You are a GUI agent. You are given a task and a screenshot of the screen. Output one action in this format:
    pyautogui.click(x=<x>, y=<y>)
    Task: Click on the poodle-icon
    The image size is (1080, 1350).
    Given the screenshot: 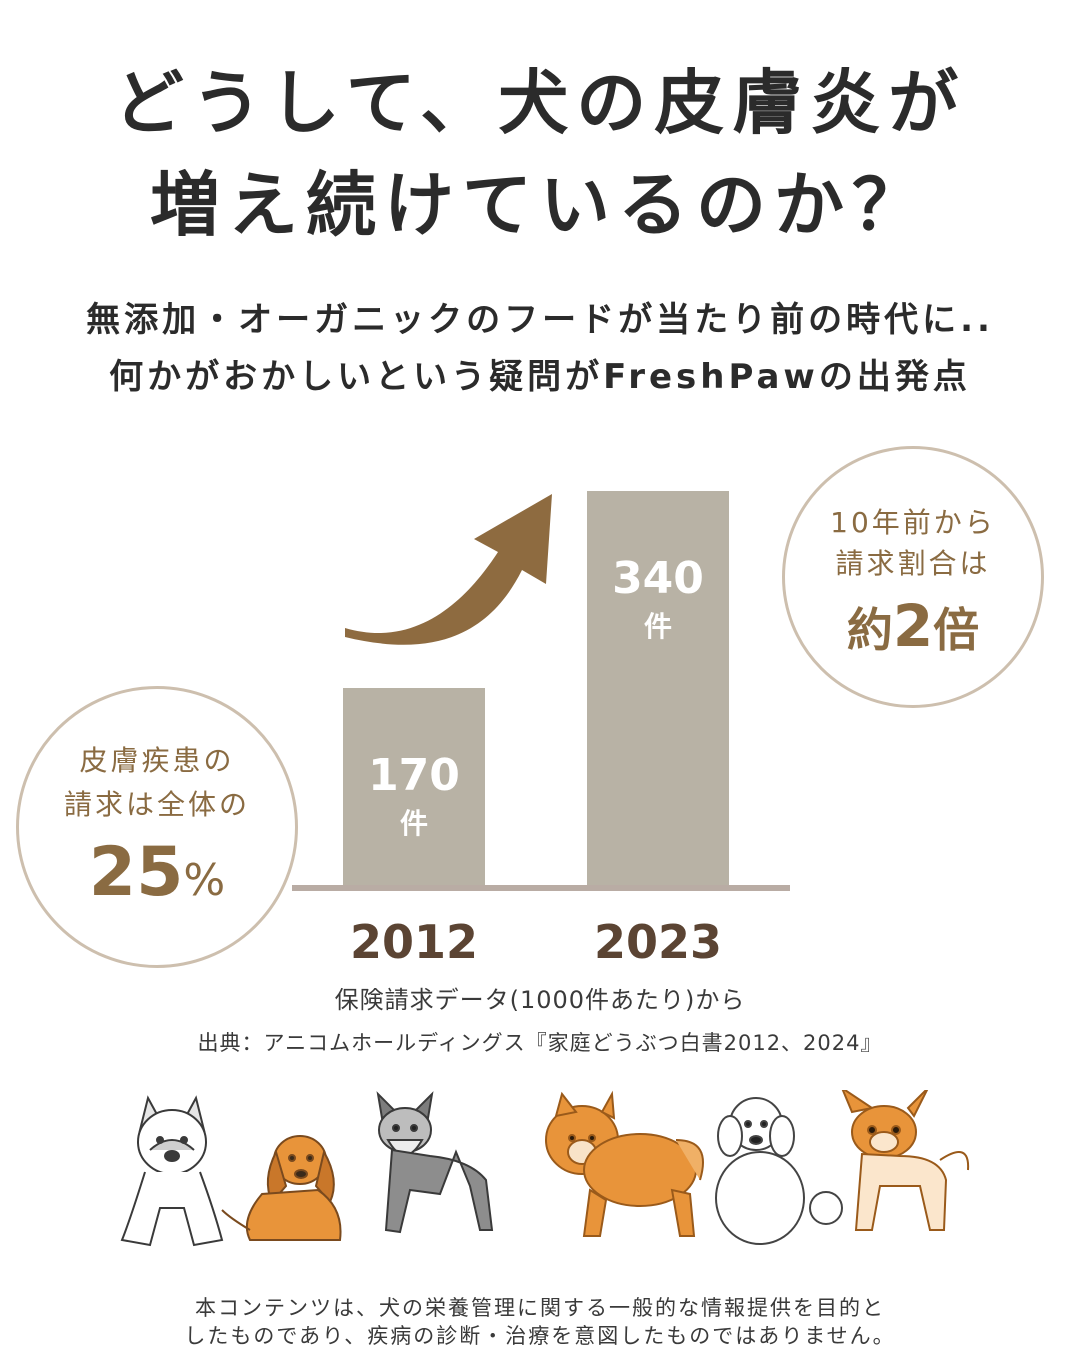 What is the action you would take?
    pyautogui.click(x=779, y=1171)
    